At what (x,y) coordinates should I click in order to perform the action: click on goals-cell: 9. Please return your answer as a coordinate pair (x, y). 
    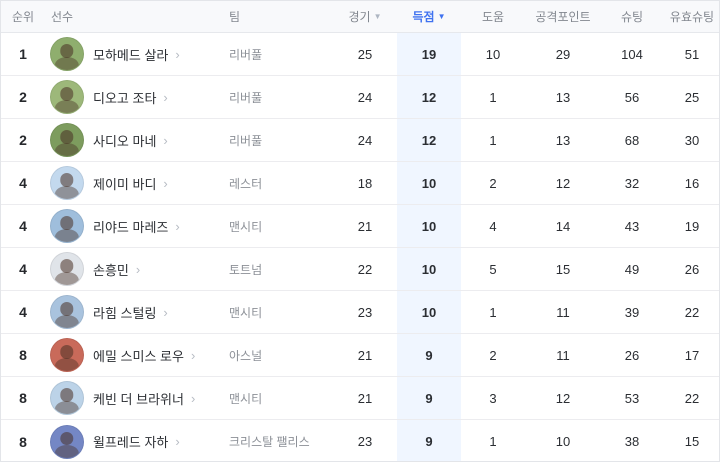
    Looking at the image, I should click on (429, 398).